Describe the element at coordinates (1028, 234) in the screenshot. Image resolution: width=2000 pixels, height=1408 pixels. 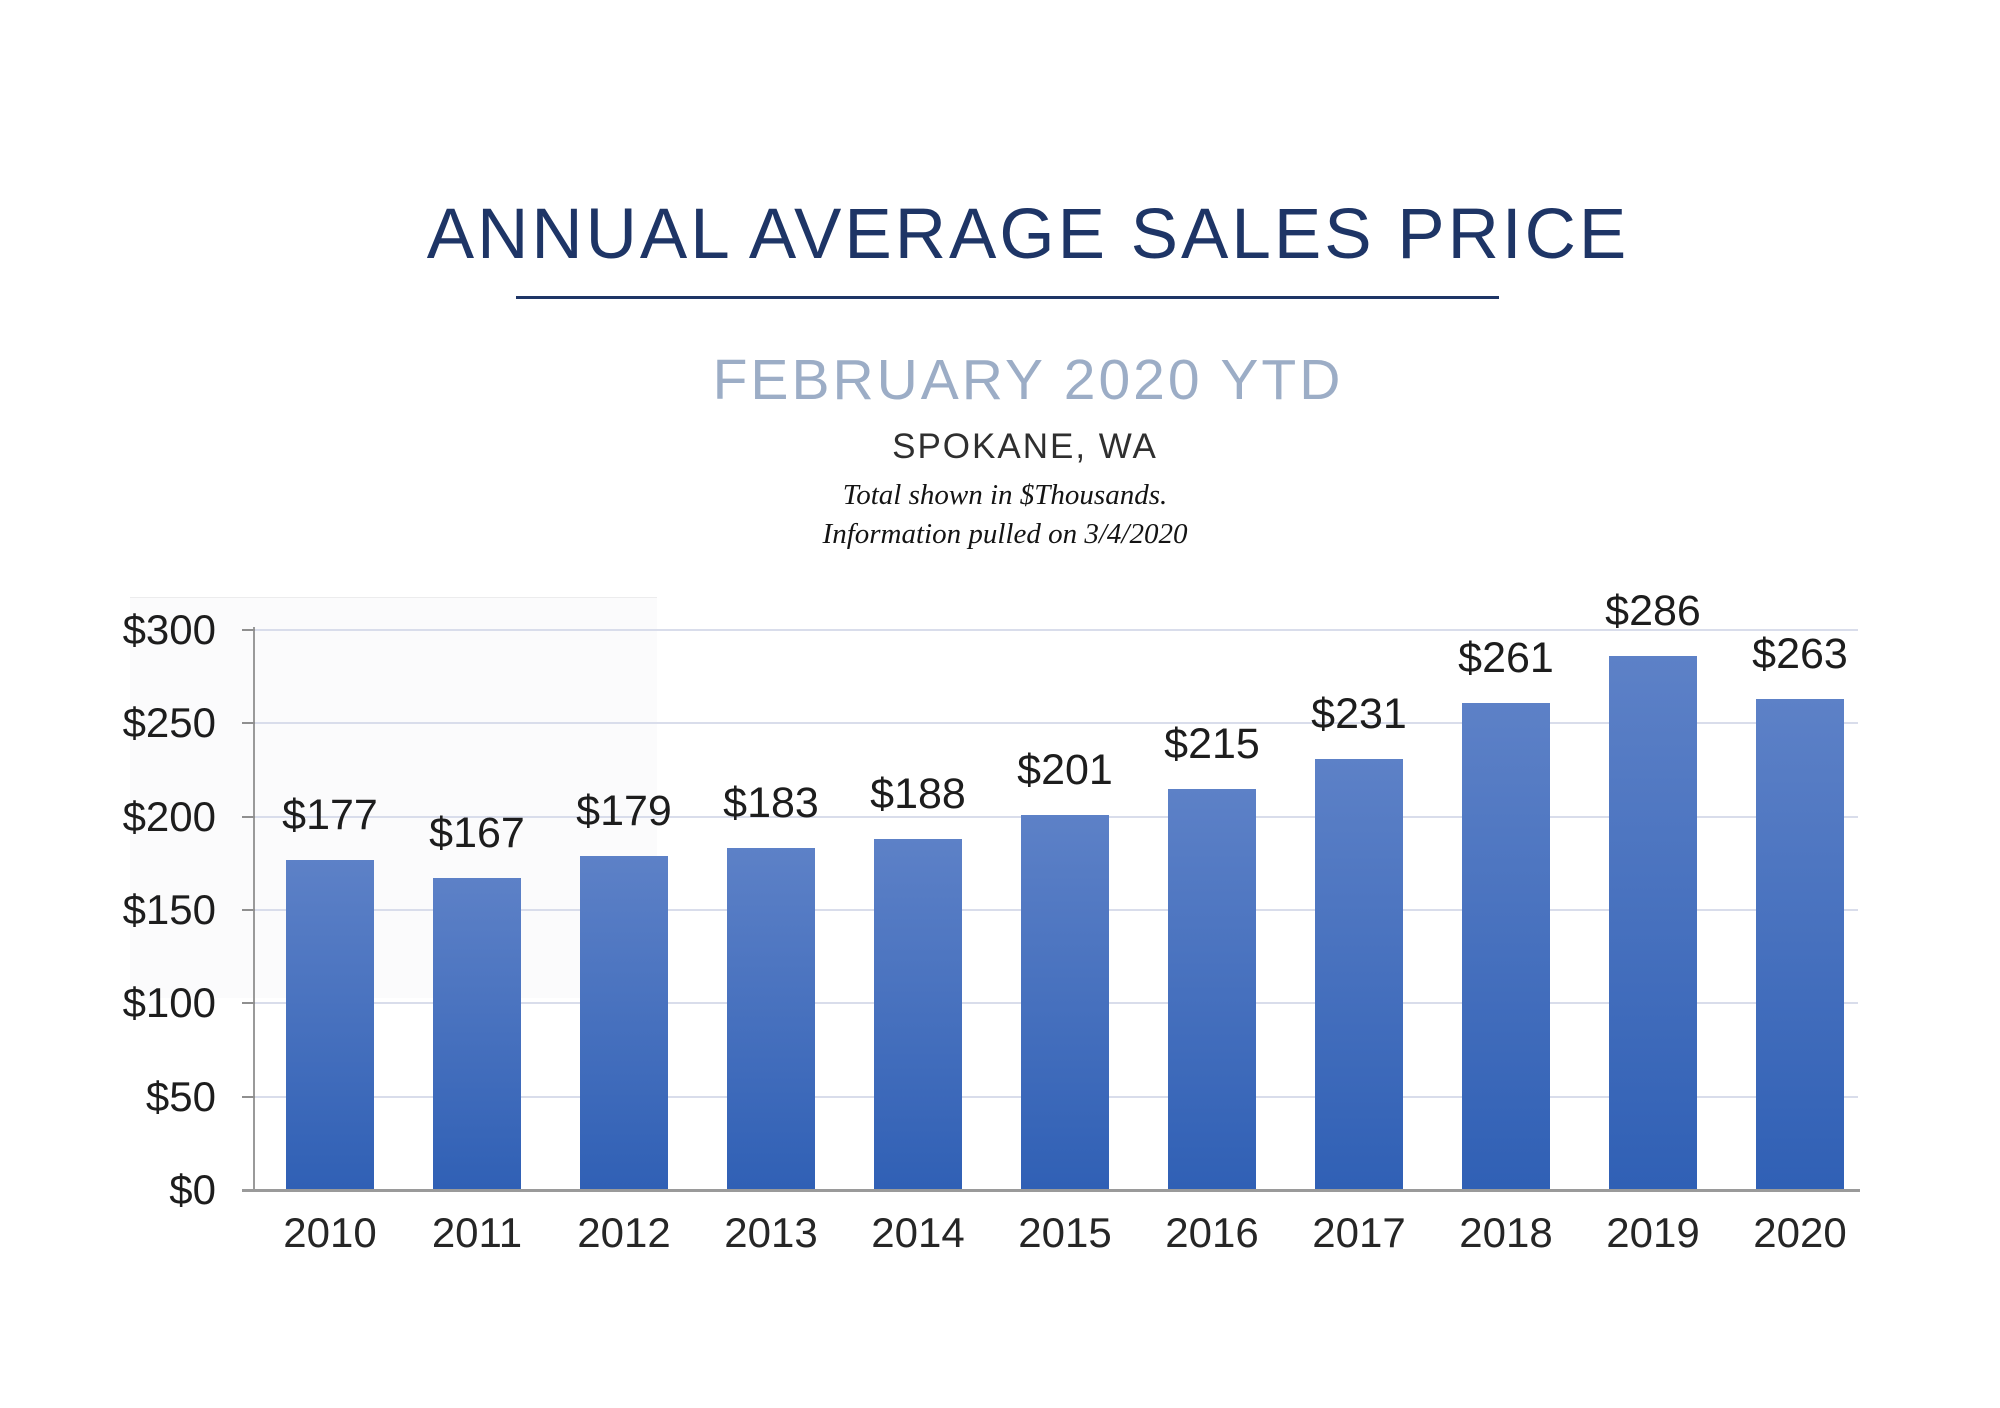
I see `page-title: ANNUAL AVERAGE SALES PRICE` at that location.